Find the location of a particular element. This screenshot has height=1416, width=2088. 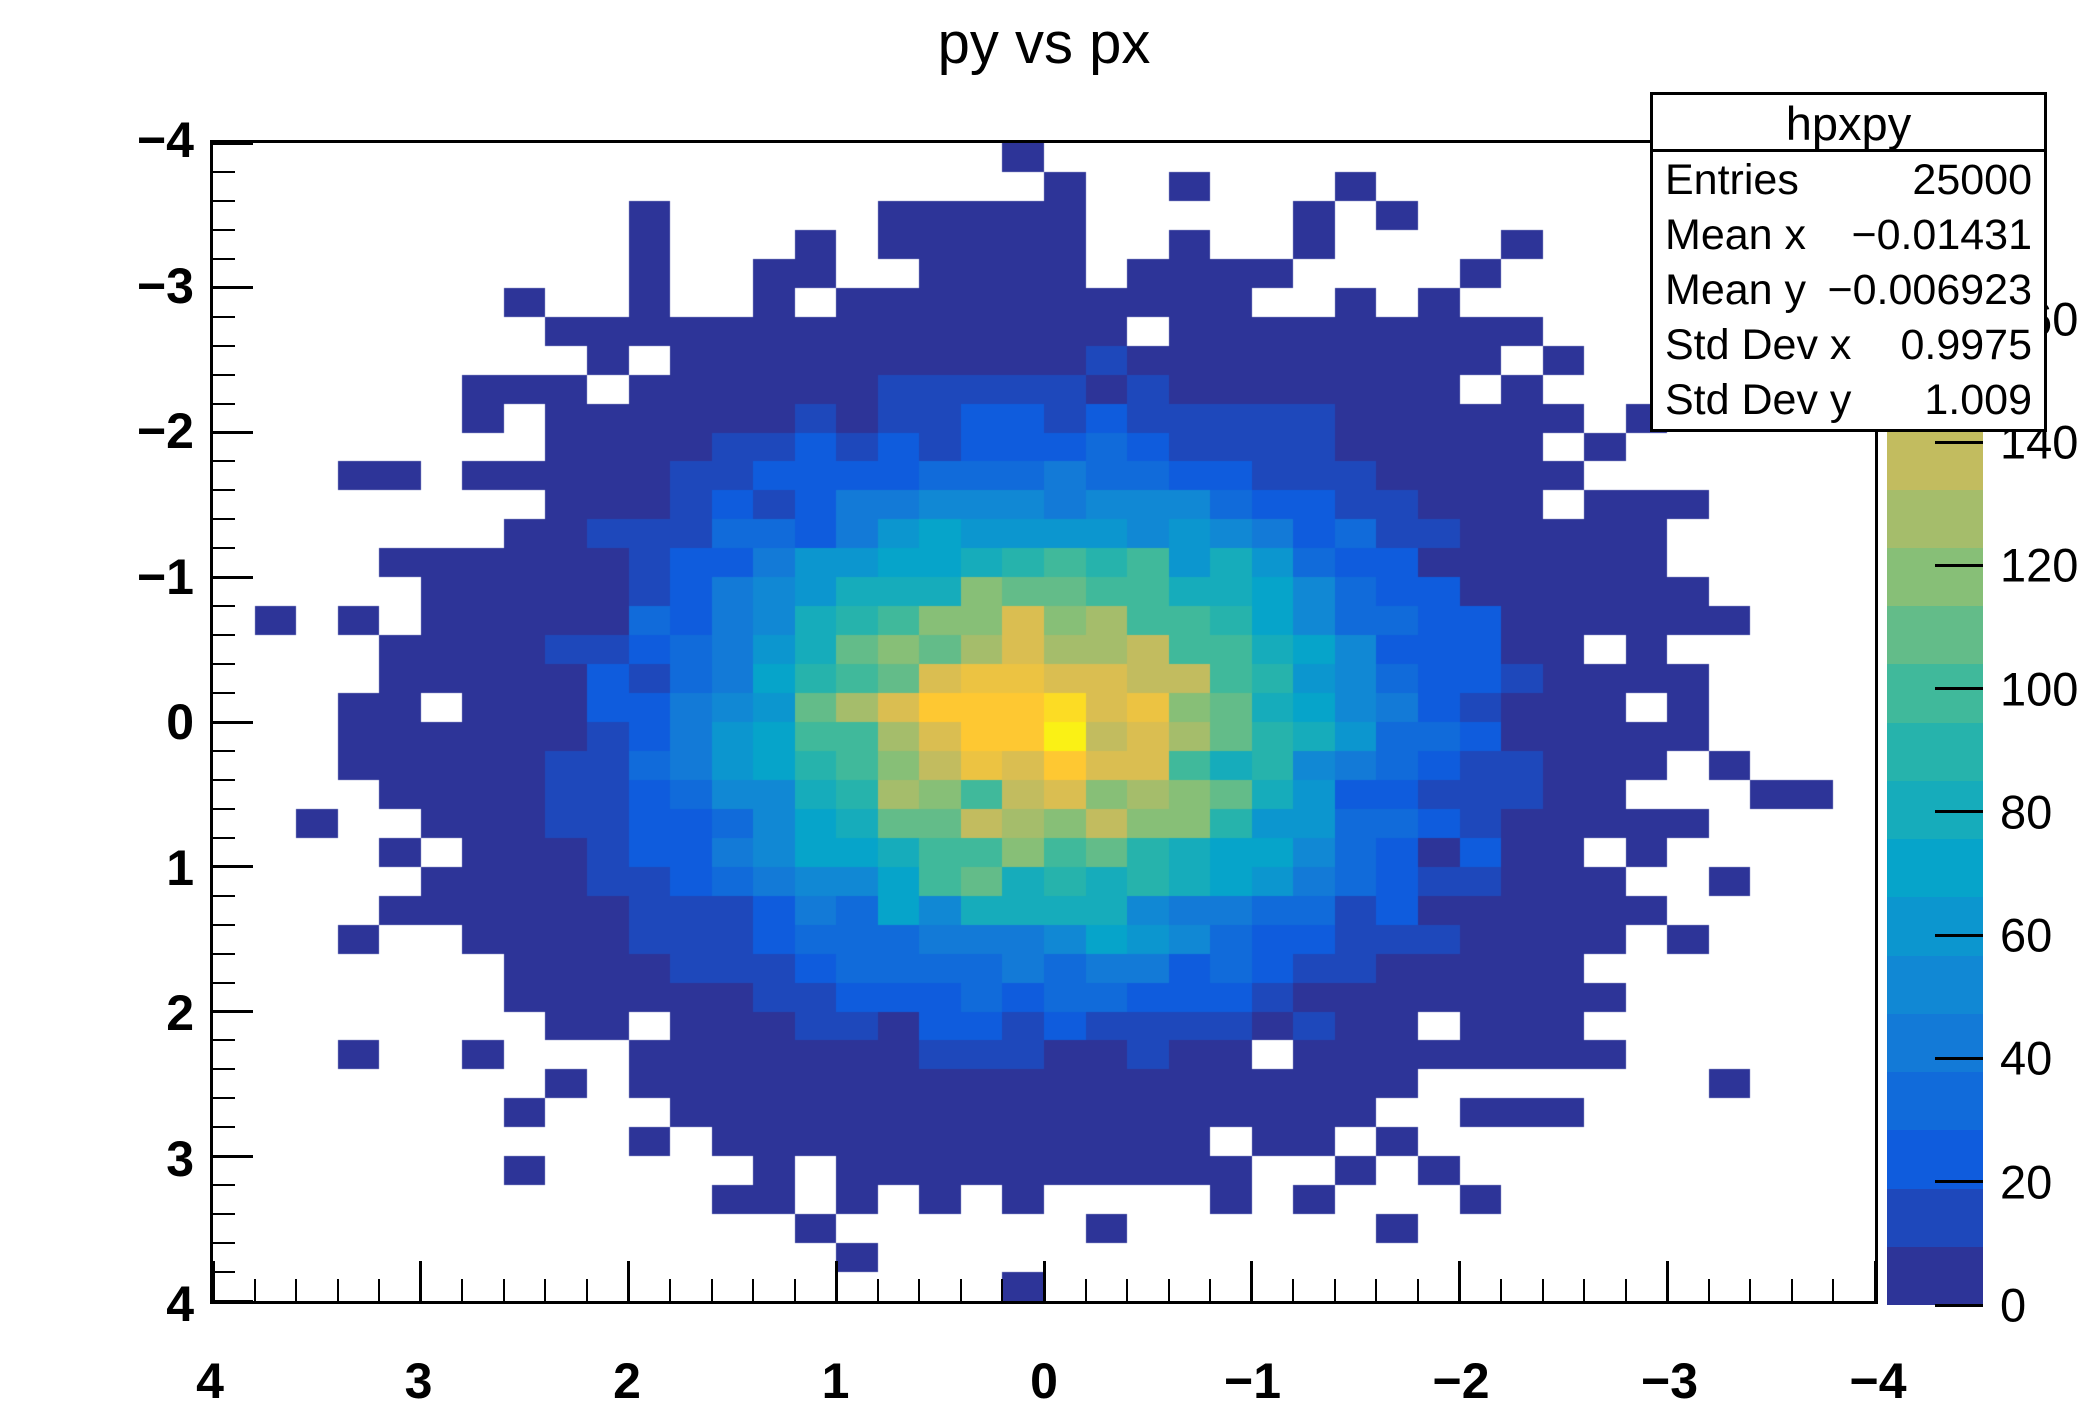

y-axis-label: 4 is located at coordinates (180, 1304).